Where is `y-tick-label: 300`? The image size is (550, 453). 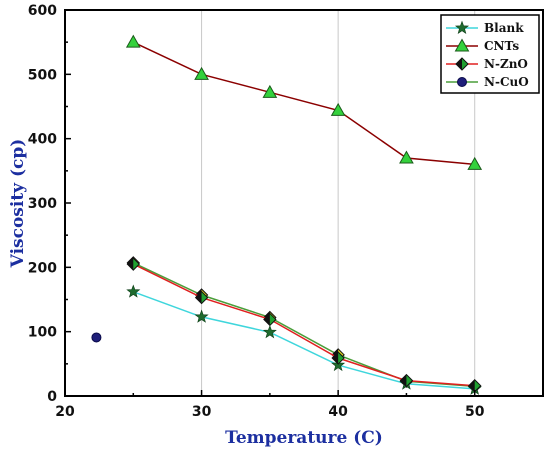 y-tick-label: 300 is located at coordinates (42, 204).